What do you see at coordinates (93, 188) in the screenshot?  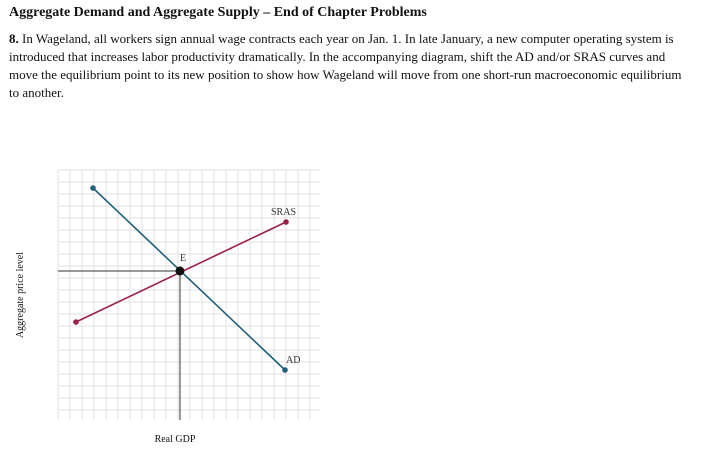 I see `ad-curve-handle-top` at bounding box center [93, 188].